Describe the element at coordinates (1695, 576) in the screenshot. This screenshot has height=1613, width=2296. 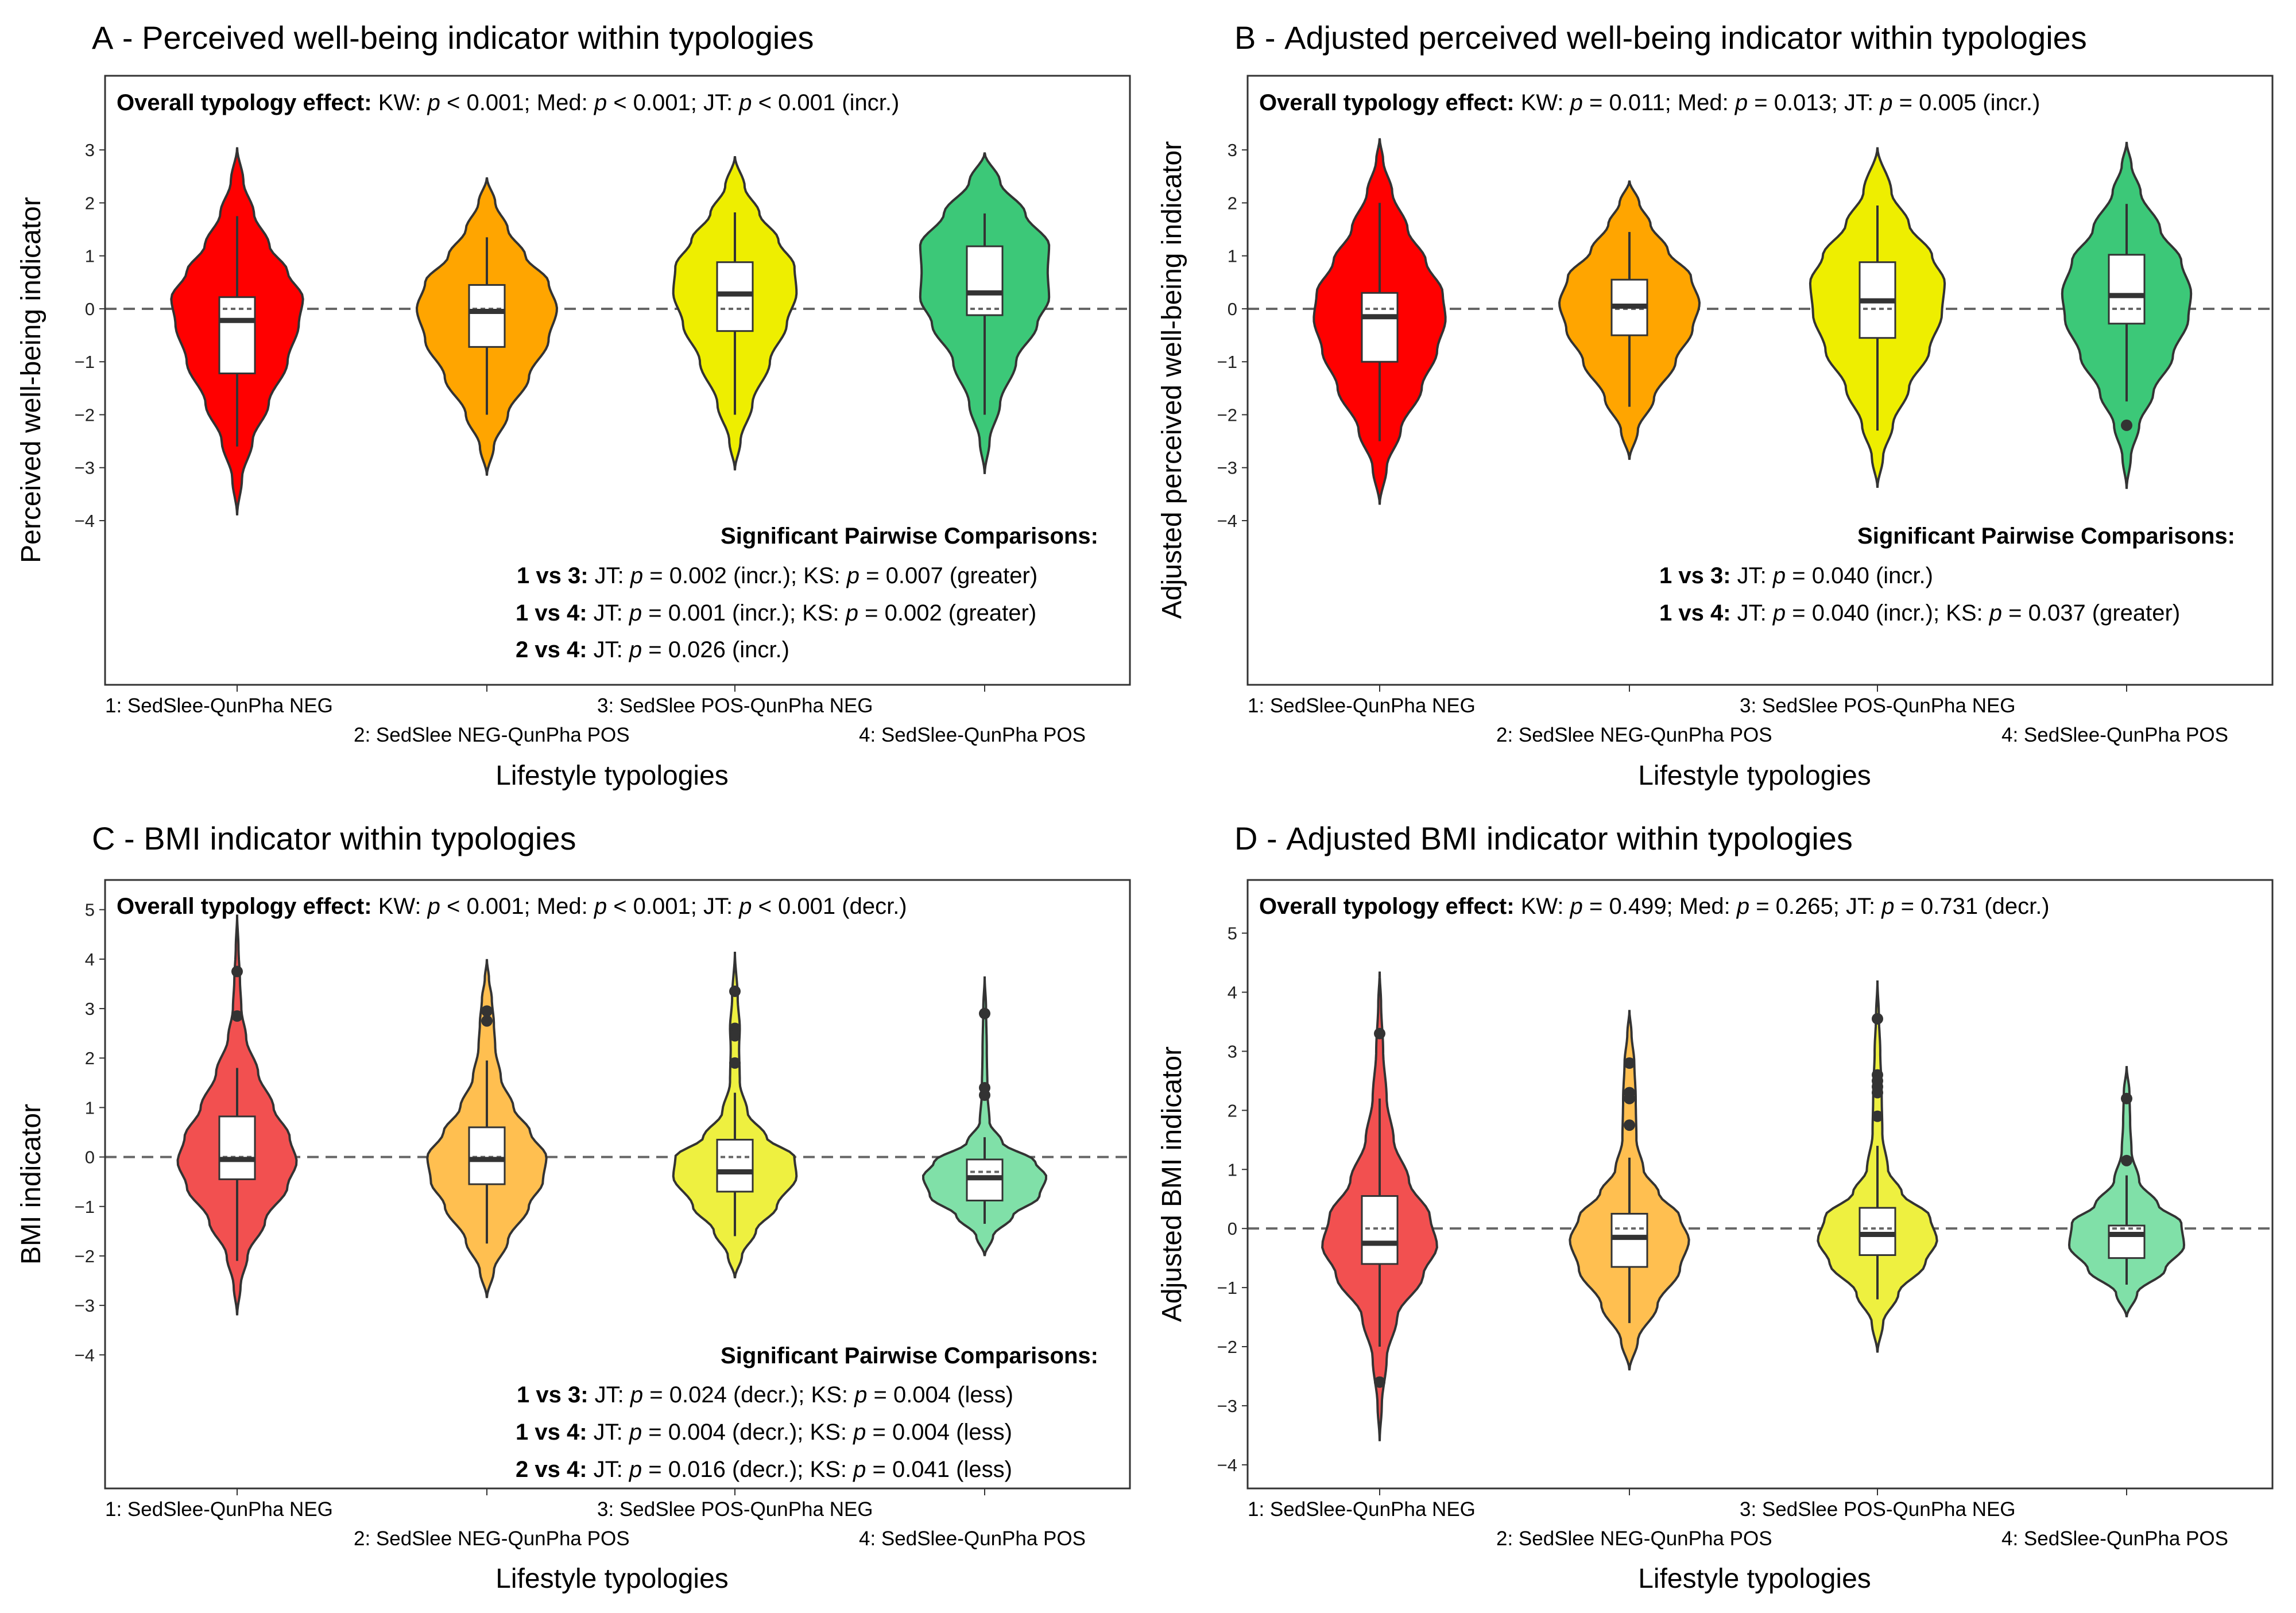
I see `pairwise-comparison-label: 1 vs 3:` at that location.